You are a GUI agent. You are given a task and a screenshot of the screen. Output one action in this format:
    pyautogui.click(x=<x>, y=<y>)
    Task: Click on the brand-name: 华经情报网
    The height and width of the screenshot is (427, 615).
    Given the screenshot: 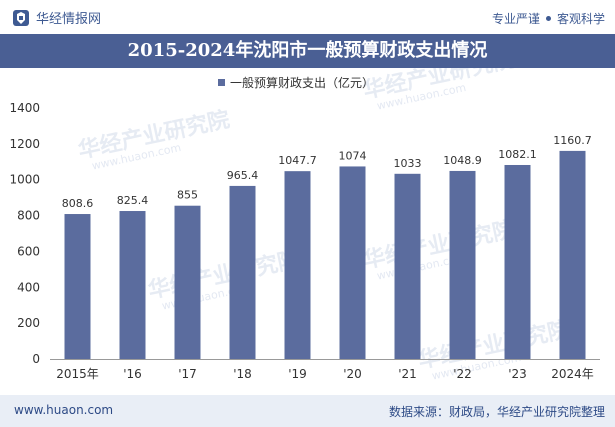 What is the action you would take?
    pyautogui.click(x=69, y=19)
    